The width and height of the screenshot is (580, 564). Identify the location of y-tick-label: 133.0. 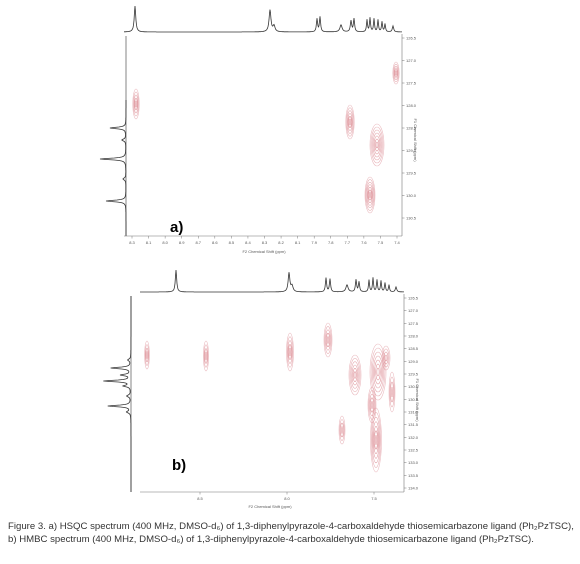
(413, 462).